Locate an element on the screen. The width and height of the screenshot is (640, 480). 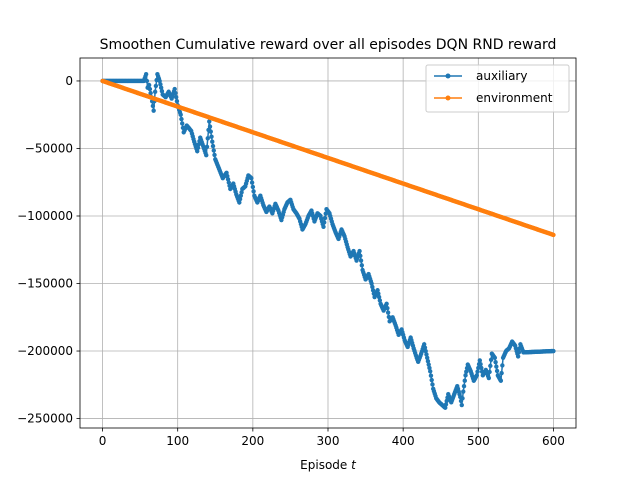
x-tick-label: 400 is located at coordinates (403, 441).